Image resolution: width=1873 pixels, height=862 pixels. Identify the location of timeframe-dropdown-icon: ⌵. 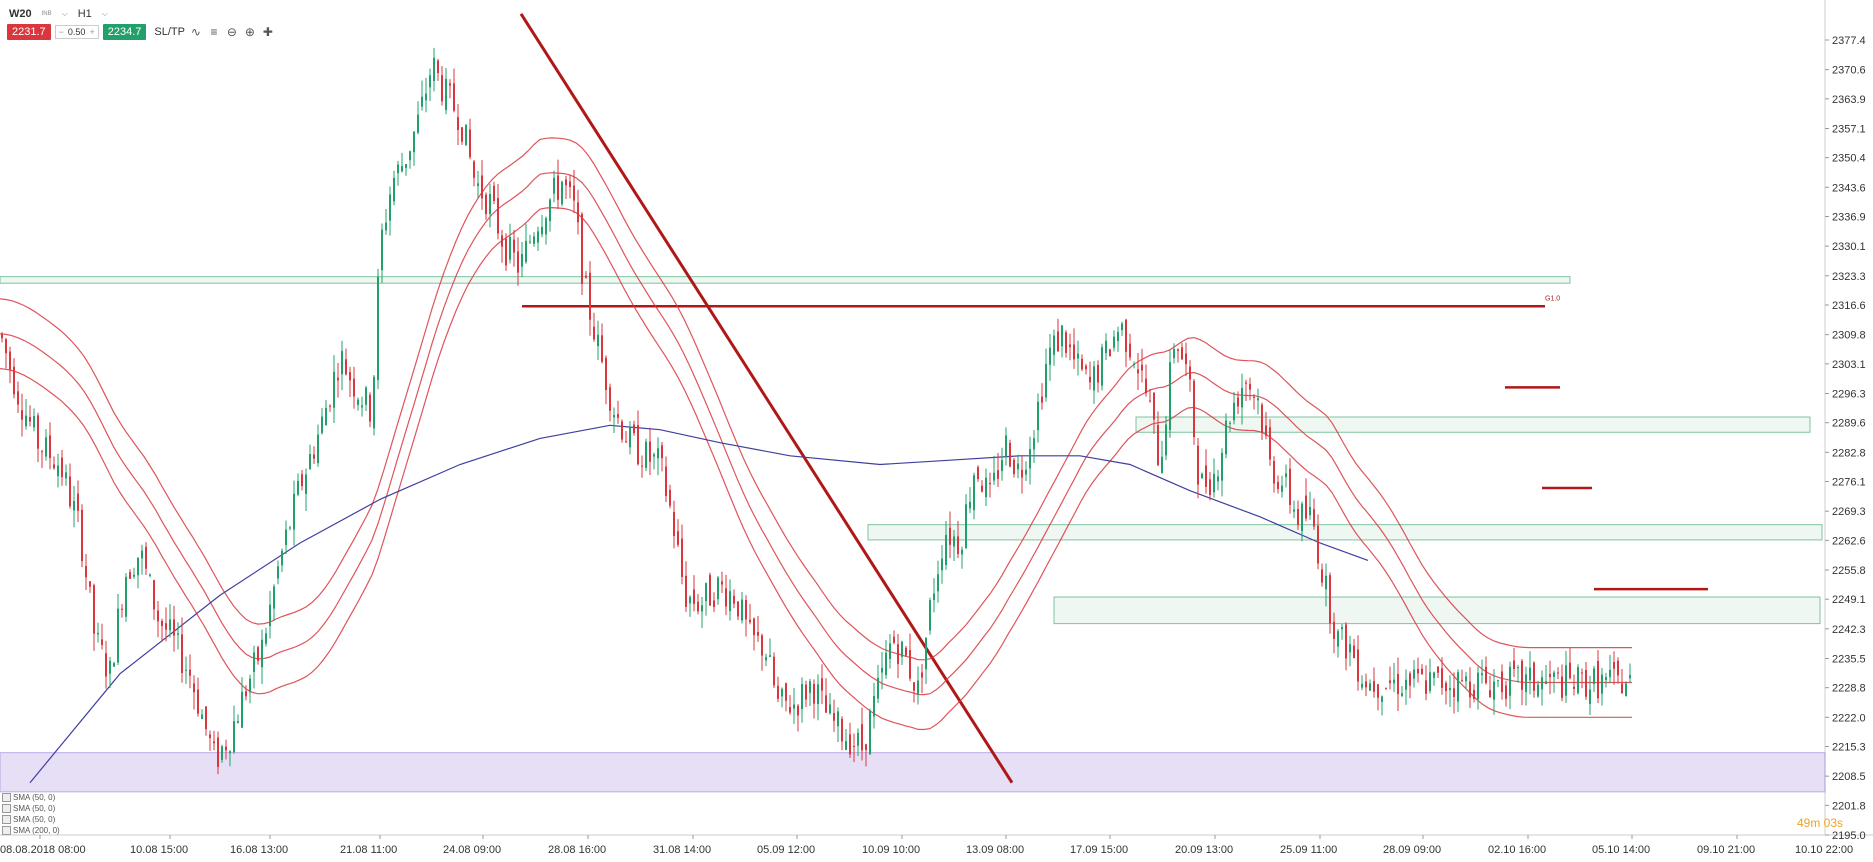
(104, 13).